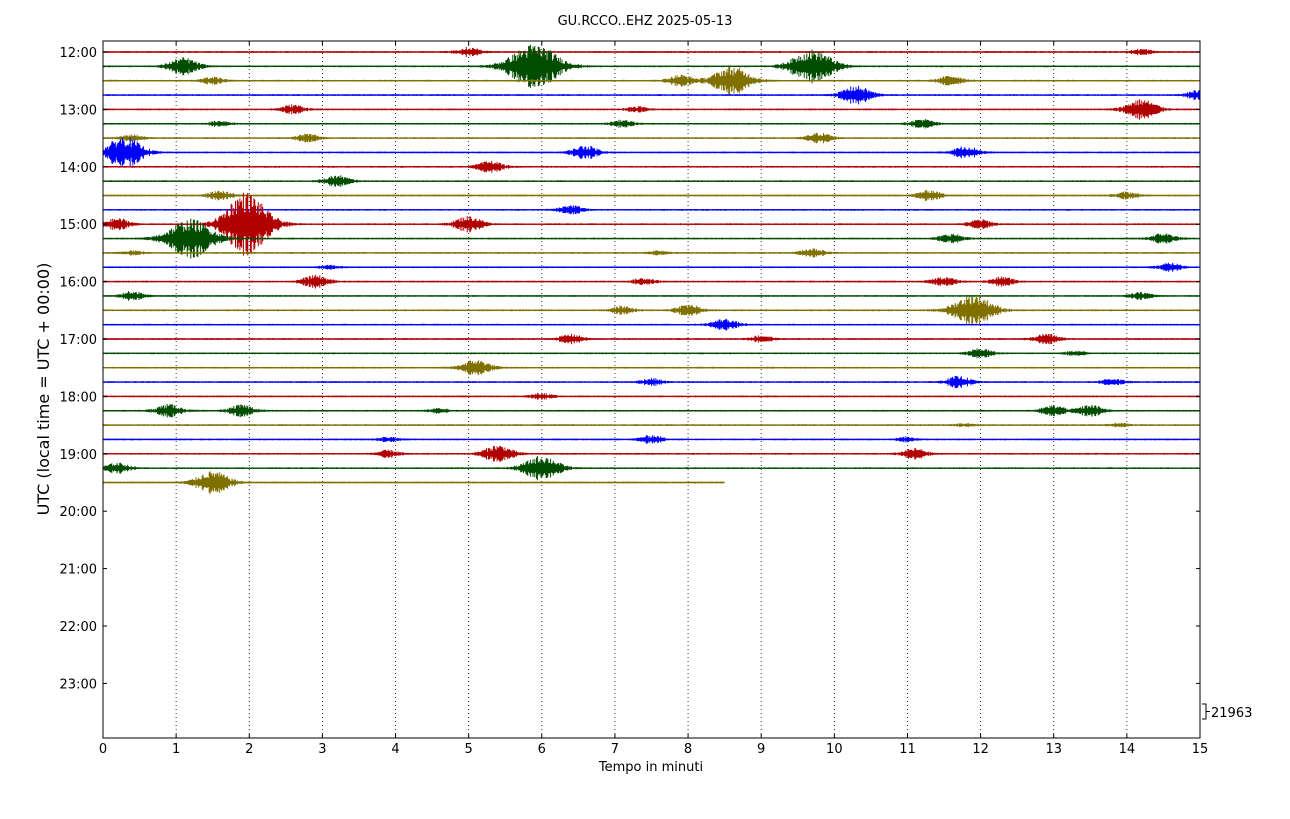 This screenshot has width=1290, height=819. Describe the element at coordinates (688, 749) in the screenshot. I see `x-tick-label: 8` at that location.